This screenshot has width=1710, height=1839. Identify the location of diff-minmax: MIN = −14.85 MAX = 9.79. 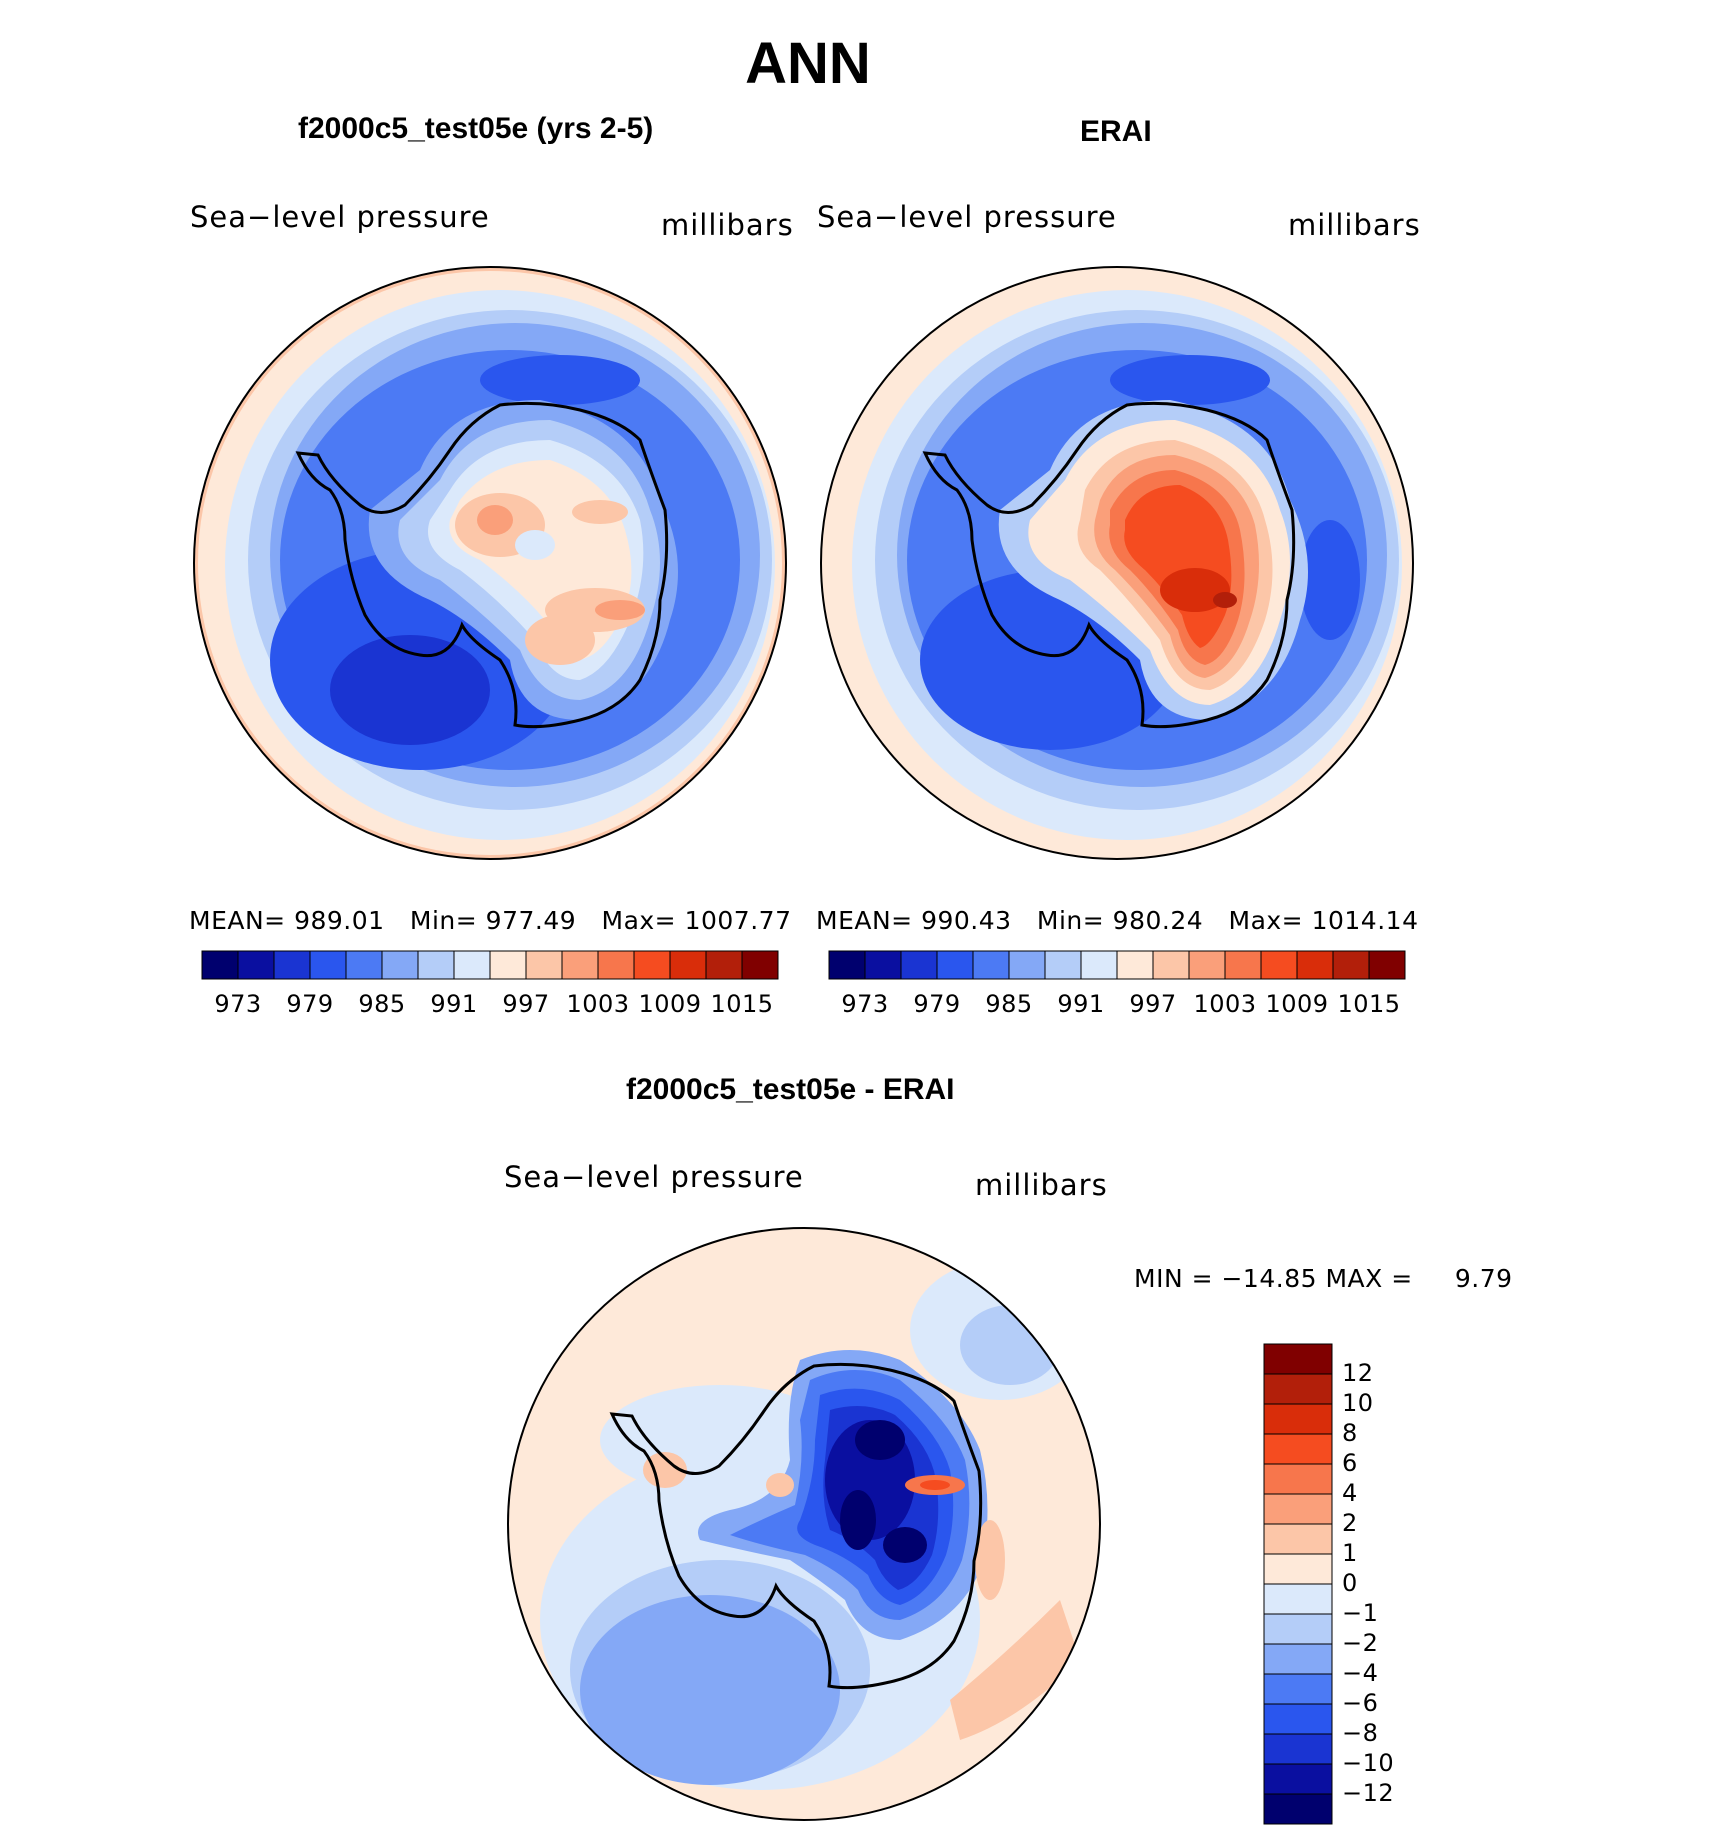
(1323, 1278).